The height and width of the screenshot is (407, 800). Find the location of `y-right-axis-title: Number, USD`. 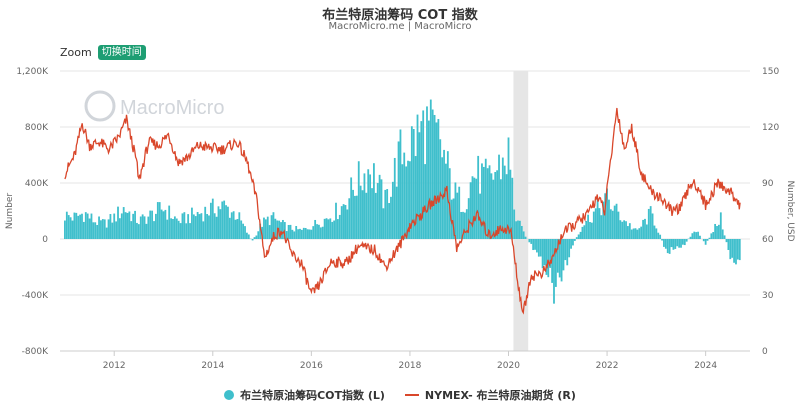

y-right-axis-title: Number, USD is located at coordinates (790, 210).